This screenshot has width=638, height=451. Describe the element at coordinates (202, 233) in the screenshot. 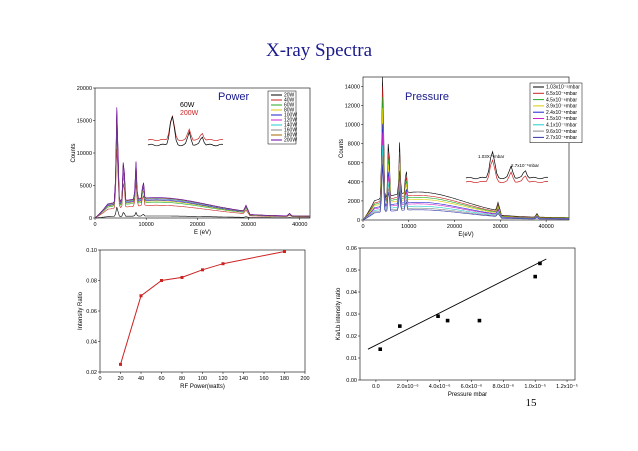

I see `x-axis-label: E (eV)` at that location.